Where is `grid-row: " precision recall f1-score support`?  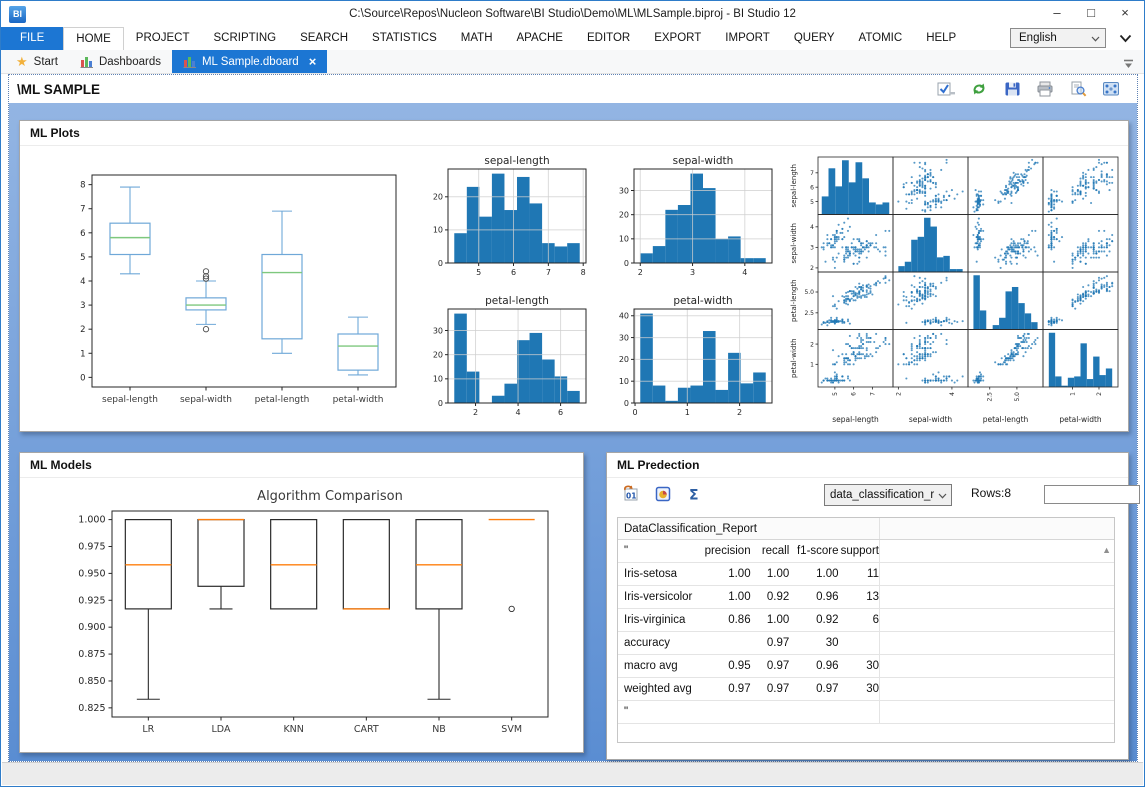
grid-row: " precision recall f1-score support is located at coordinates (866, 551).